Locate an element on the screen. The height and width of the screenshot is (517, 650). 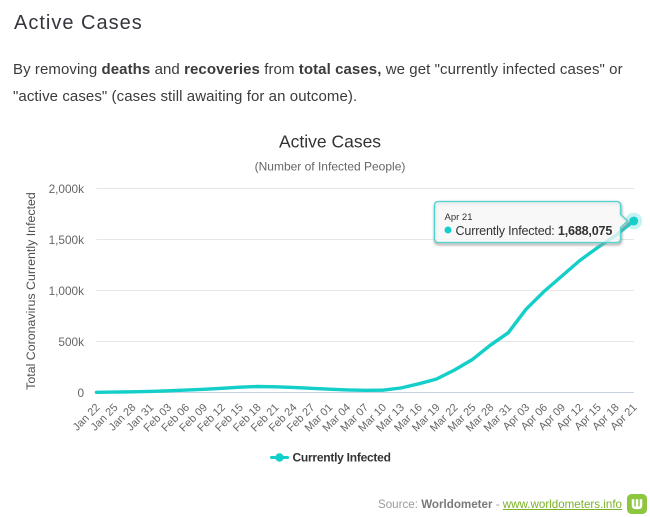
svg-text: Active Cases is located at coordinates (330, 142).